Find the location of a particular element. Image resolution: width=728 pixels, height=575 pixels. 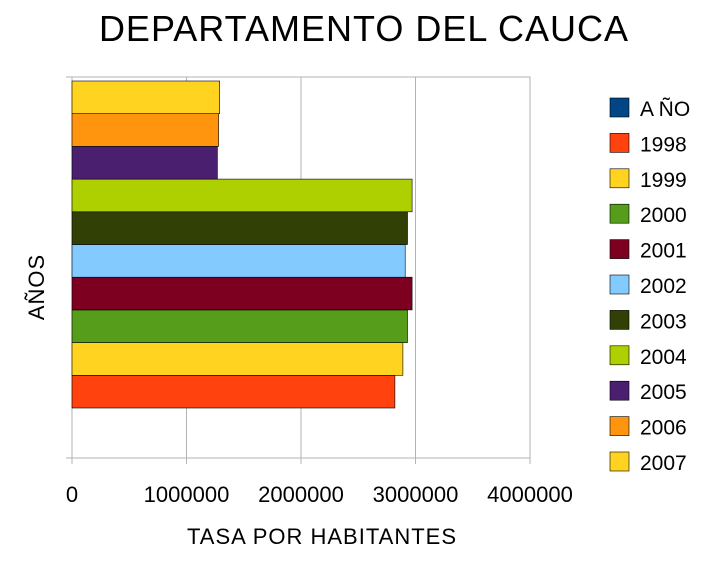

bar-2006 is located at coordinates (145, 130).